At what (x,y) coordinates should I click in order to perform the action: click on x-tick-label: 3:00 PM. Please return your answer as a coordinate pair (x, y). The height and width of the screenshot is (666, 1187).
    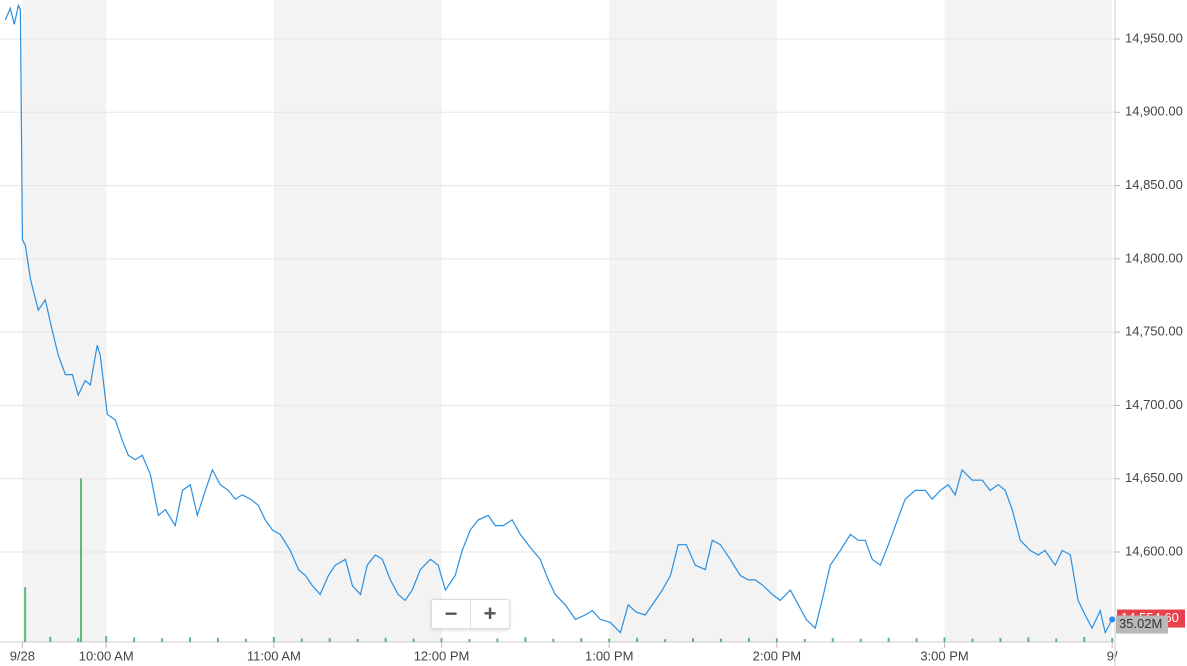
    Looking at the image, I should click on (944, 655).